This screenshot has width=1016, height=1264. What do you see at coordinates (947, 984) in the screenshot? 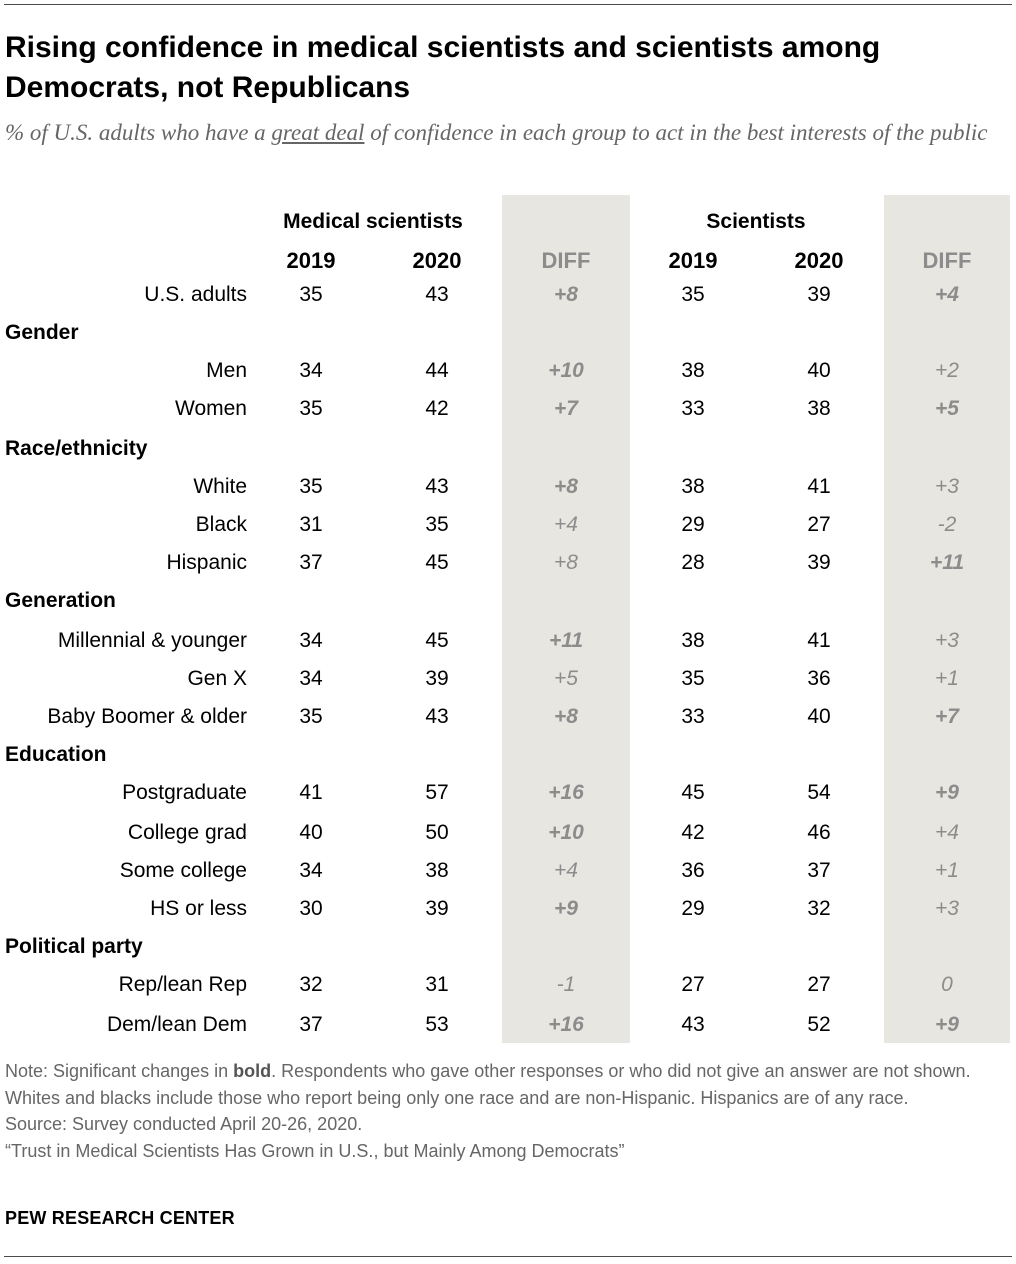
I see `sci-diff-cell: 0` at bounding box center [947, 984].